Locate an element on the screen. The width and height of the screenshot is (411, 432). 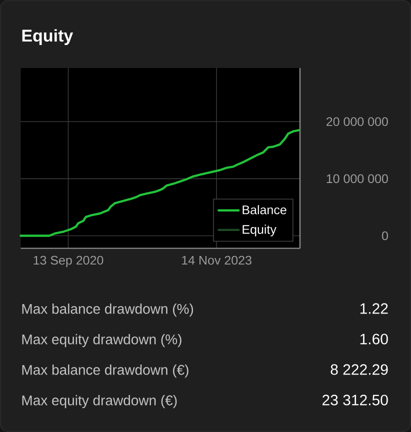
y-tick-label: 10 000 000 is located at coordinates (357, 179).